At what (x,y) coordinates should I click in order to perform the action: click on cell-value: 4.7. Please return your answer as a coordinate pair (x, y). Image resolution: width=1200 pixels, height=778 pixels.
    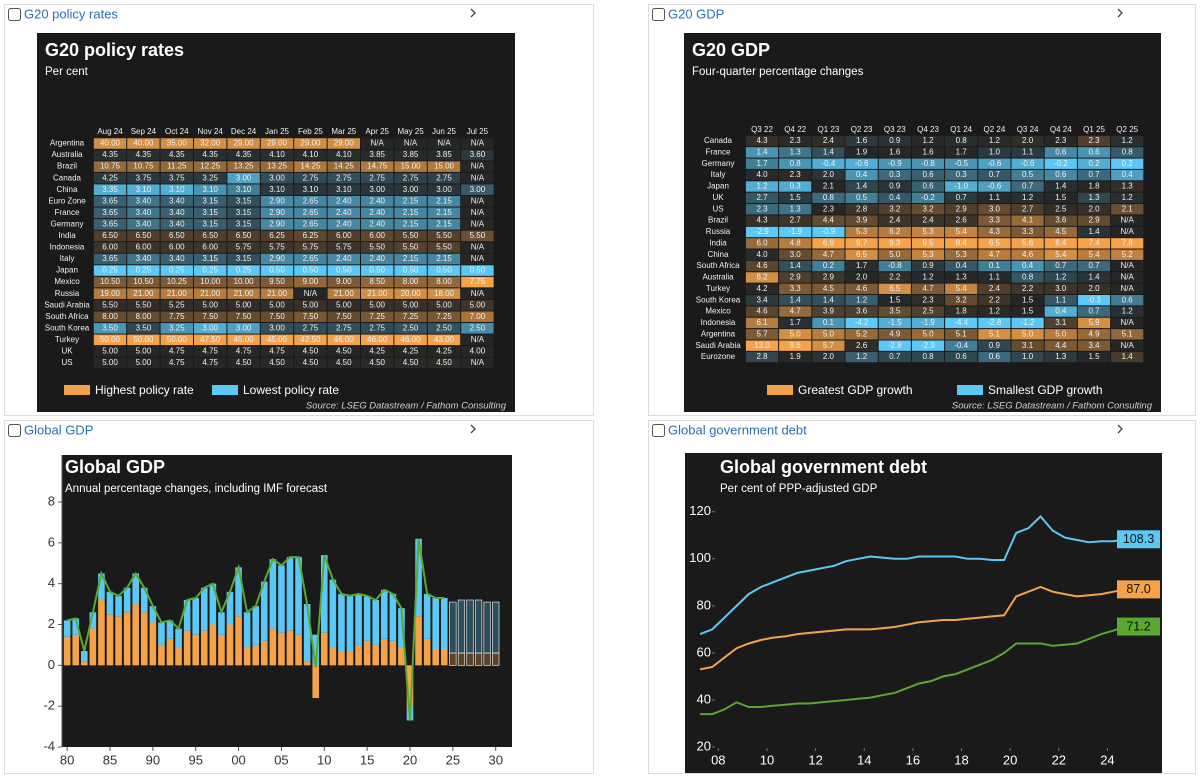
    Looking at the image, I should click on (928, 288).